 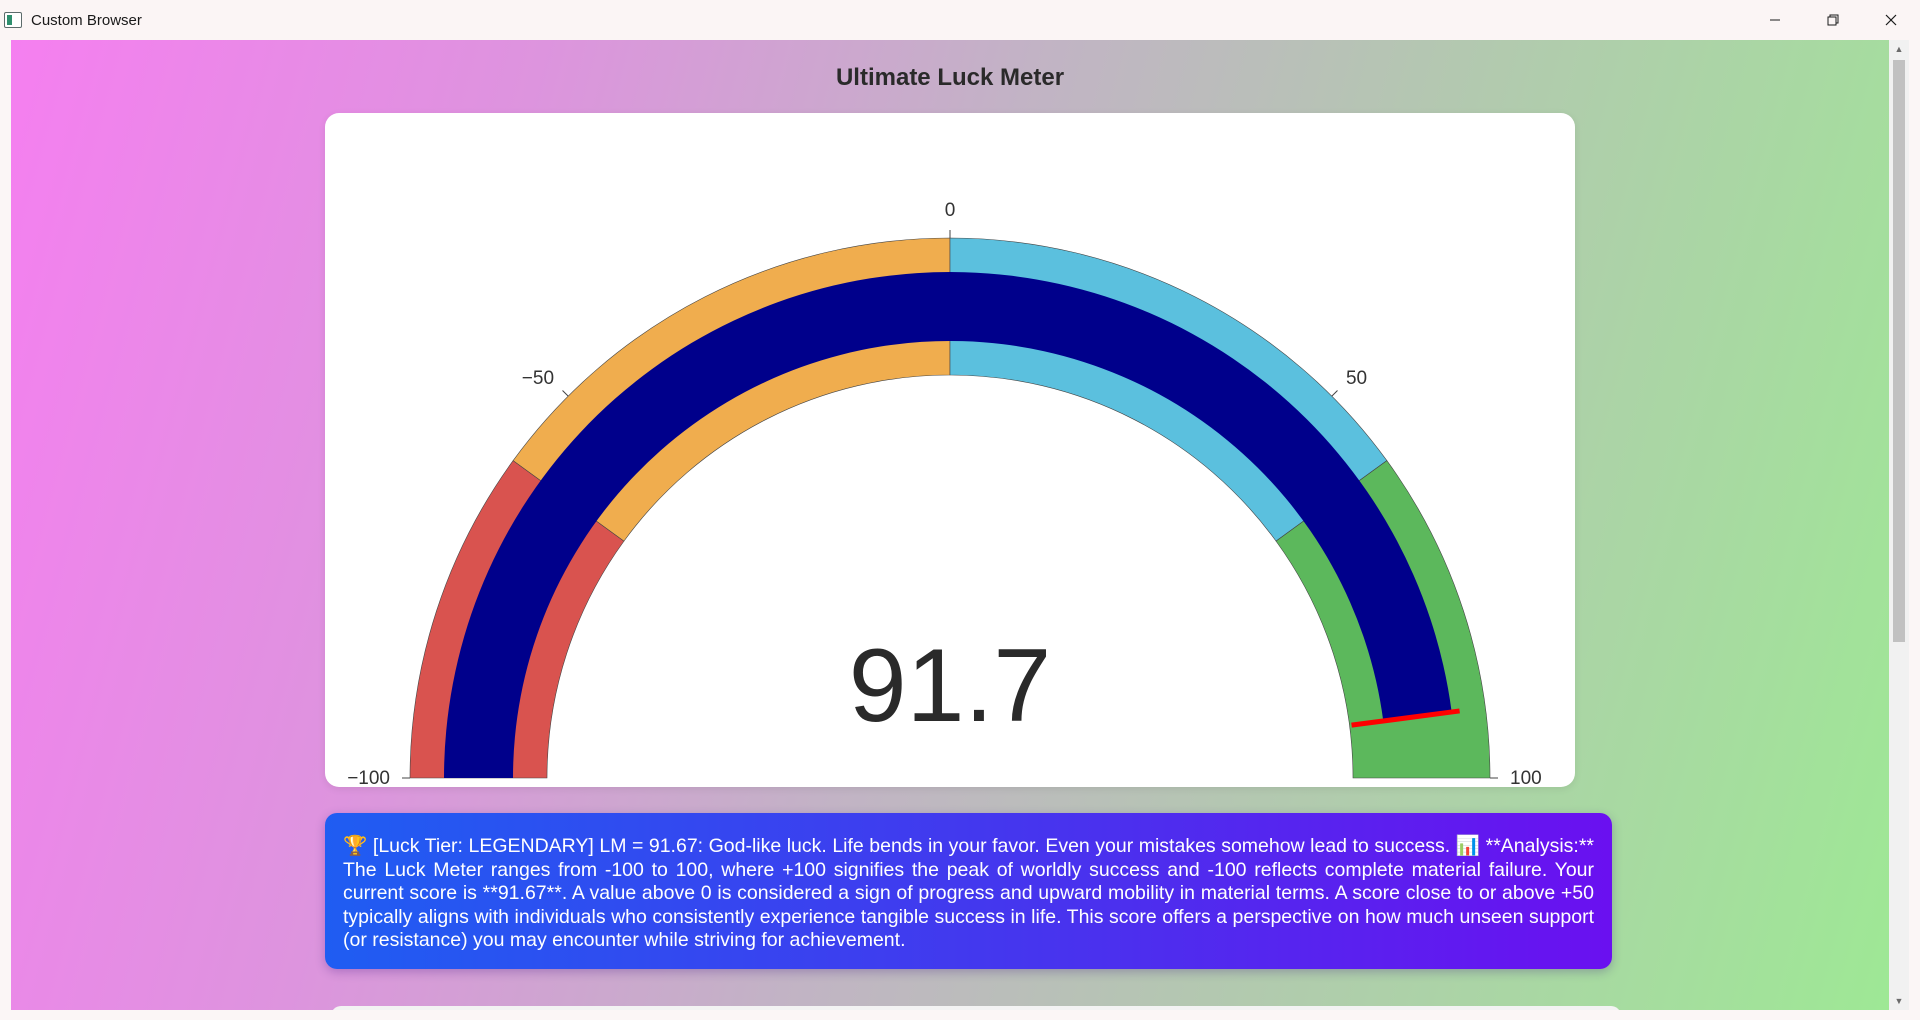 I want to click on gauge-tick-label: 100, so click(x=1526, y=777).